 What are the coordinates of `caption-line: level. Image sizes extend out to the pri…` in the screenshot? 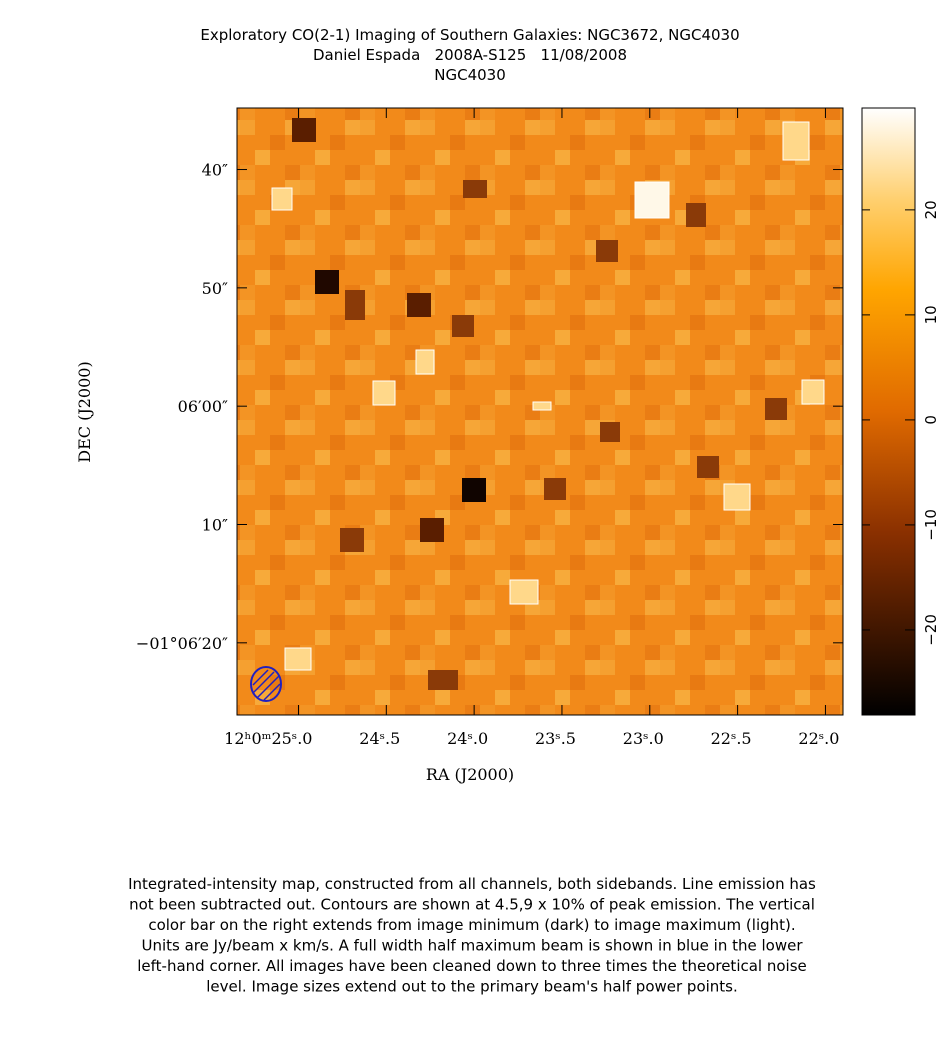 It's located at (472, 987).